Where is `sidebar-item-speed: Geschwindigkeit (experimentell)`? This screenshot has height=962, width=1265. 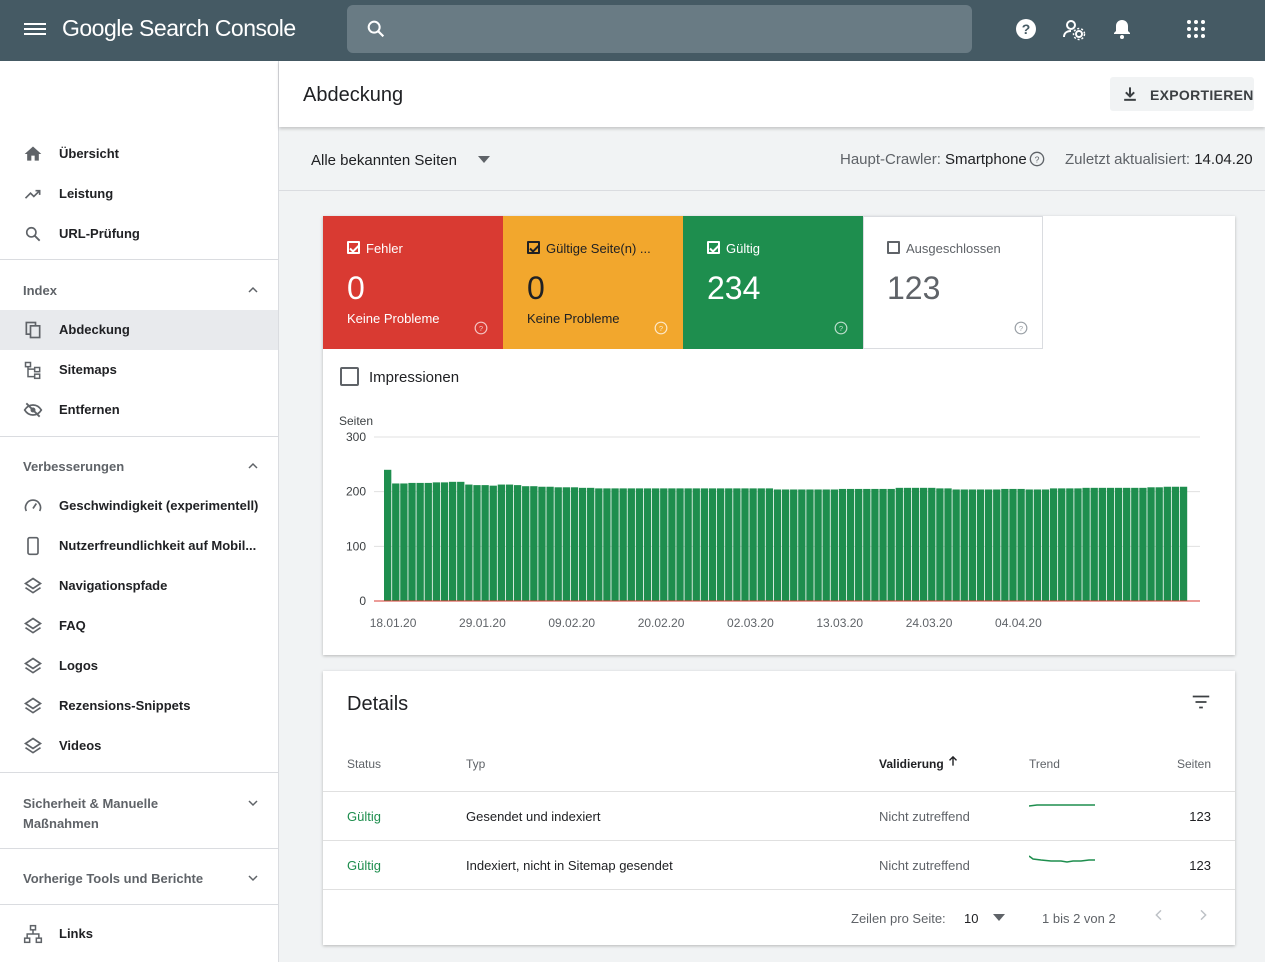
sidebar-item-speed: Geschwindigkeit (experimentell) is located at coordinates (139, 506).